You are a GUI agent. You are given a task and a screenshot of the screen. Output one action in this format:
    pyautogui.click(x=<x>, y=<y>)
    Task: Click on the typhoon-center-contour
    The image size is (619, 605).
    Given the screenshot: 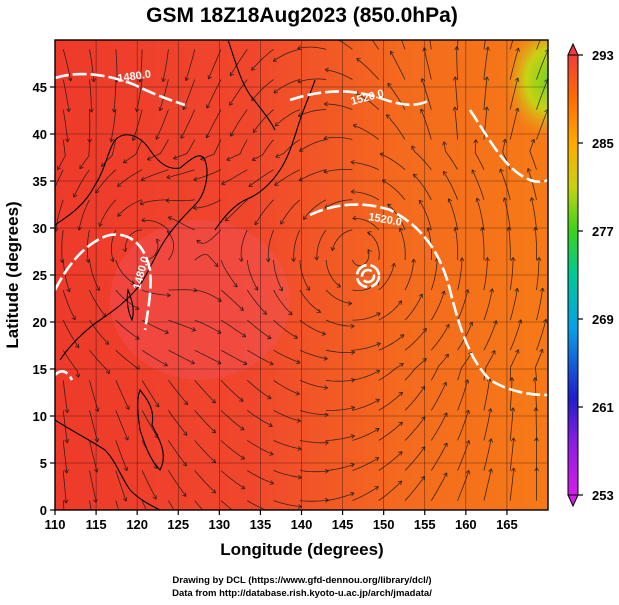 What is the action you would take?
    pyautogui.click(x=368, y=276)
    